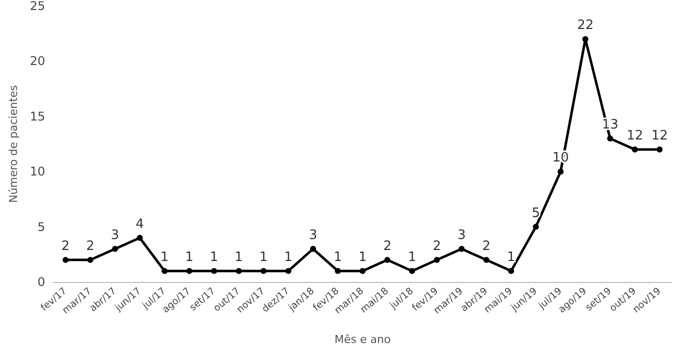 The width and height of the screenshot is (686, 350). I want to click on y-tick-label: 0, so click(42, 282).